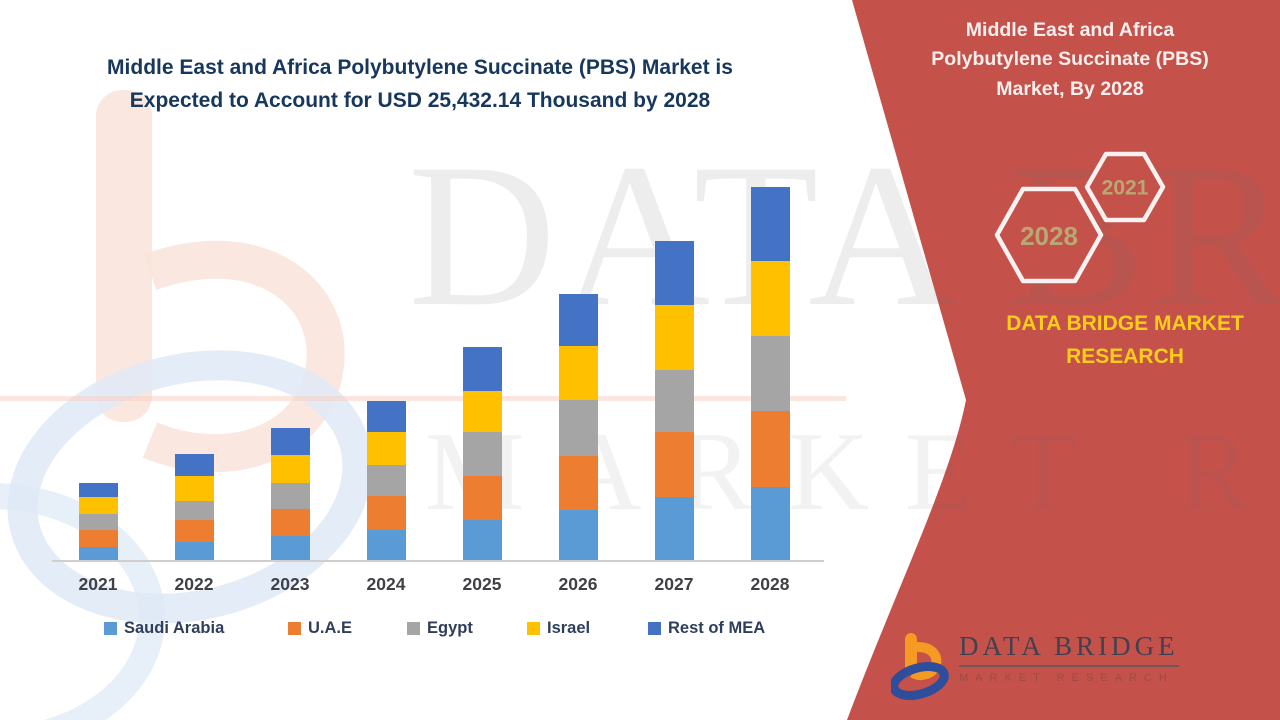  Describe the element at coordinates (717, 628) in the screenshot. I see `legend-label: Rest of MEA` at that location.